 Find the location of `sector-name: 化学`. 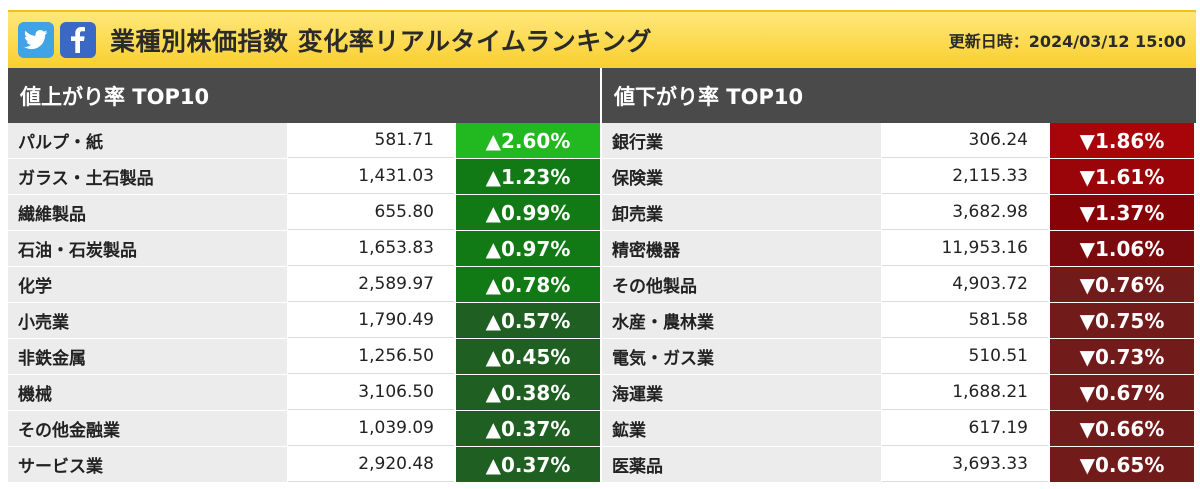

sector-name: 化学 is located at coordinates (148, 284).